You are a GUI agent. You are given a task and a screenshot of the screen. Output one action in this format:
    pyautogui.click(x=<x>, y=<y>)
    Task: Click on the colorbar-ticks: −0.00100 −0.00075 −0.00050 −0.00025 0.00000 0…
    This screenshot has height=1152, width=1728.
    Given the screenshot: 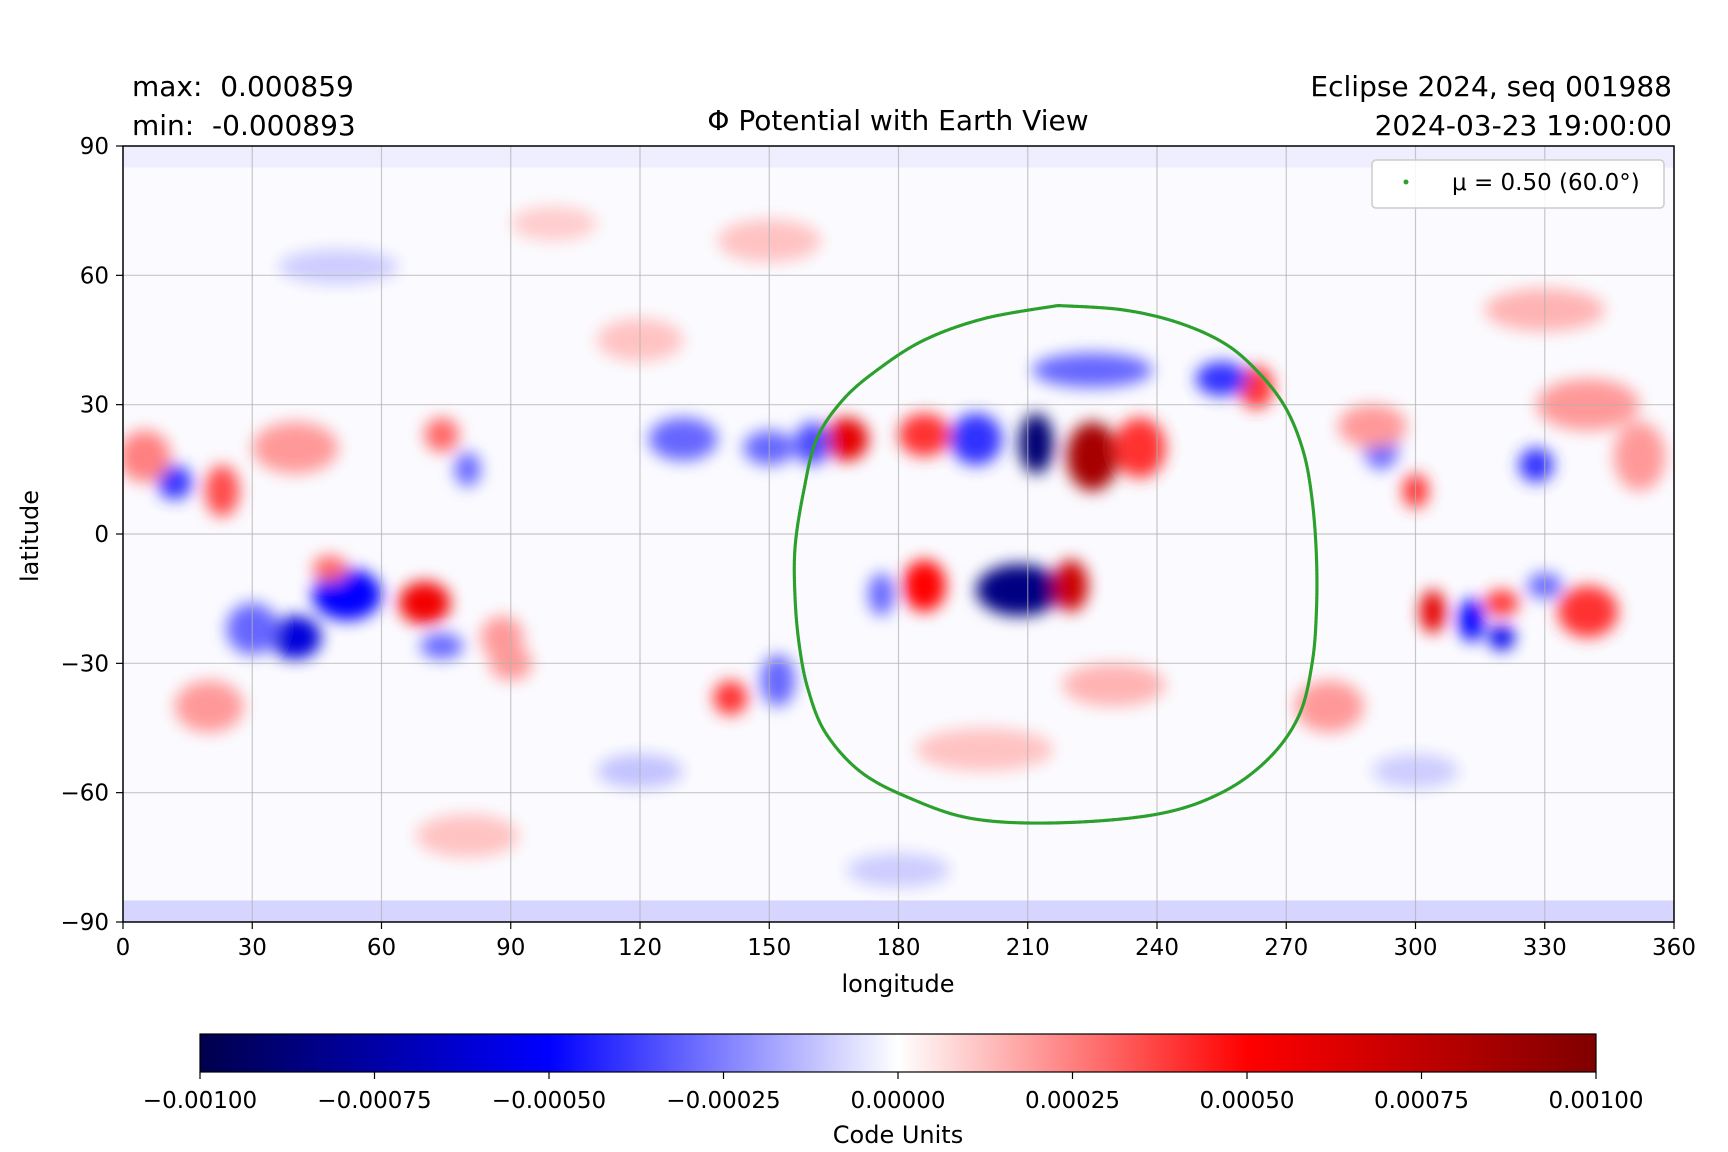 What is the action you would take?
    pyautogui.click(x=893, y=1093)
    